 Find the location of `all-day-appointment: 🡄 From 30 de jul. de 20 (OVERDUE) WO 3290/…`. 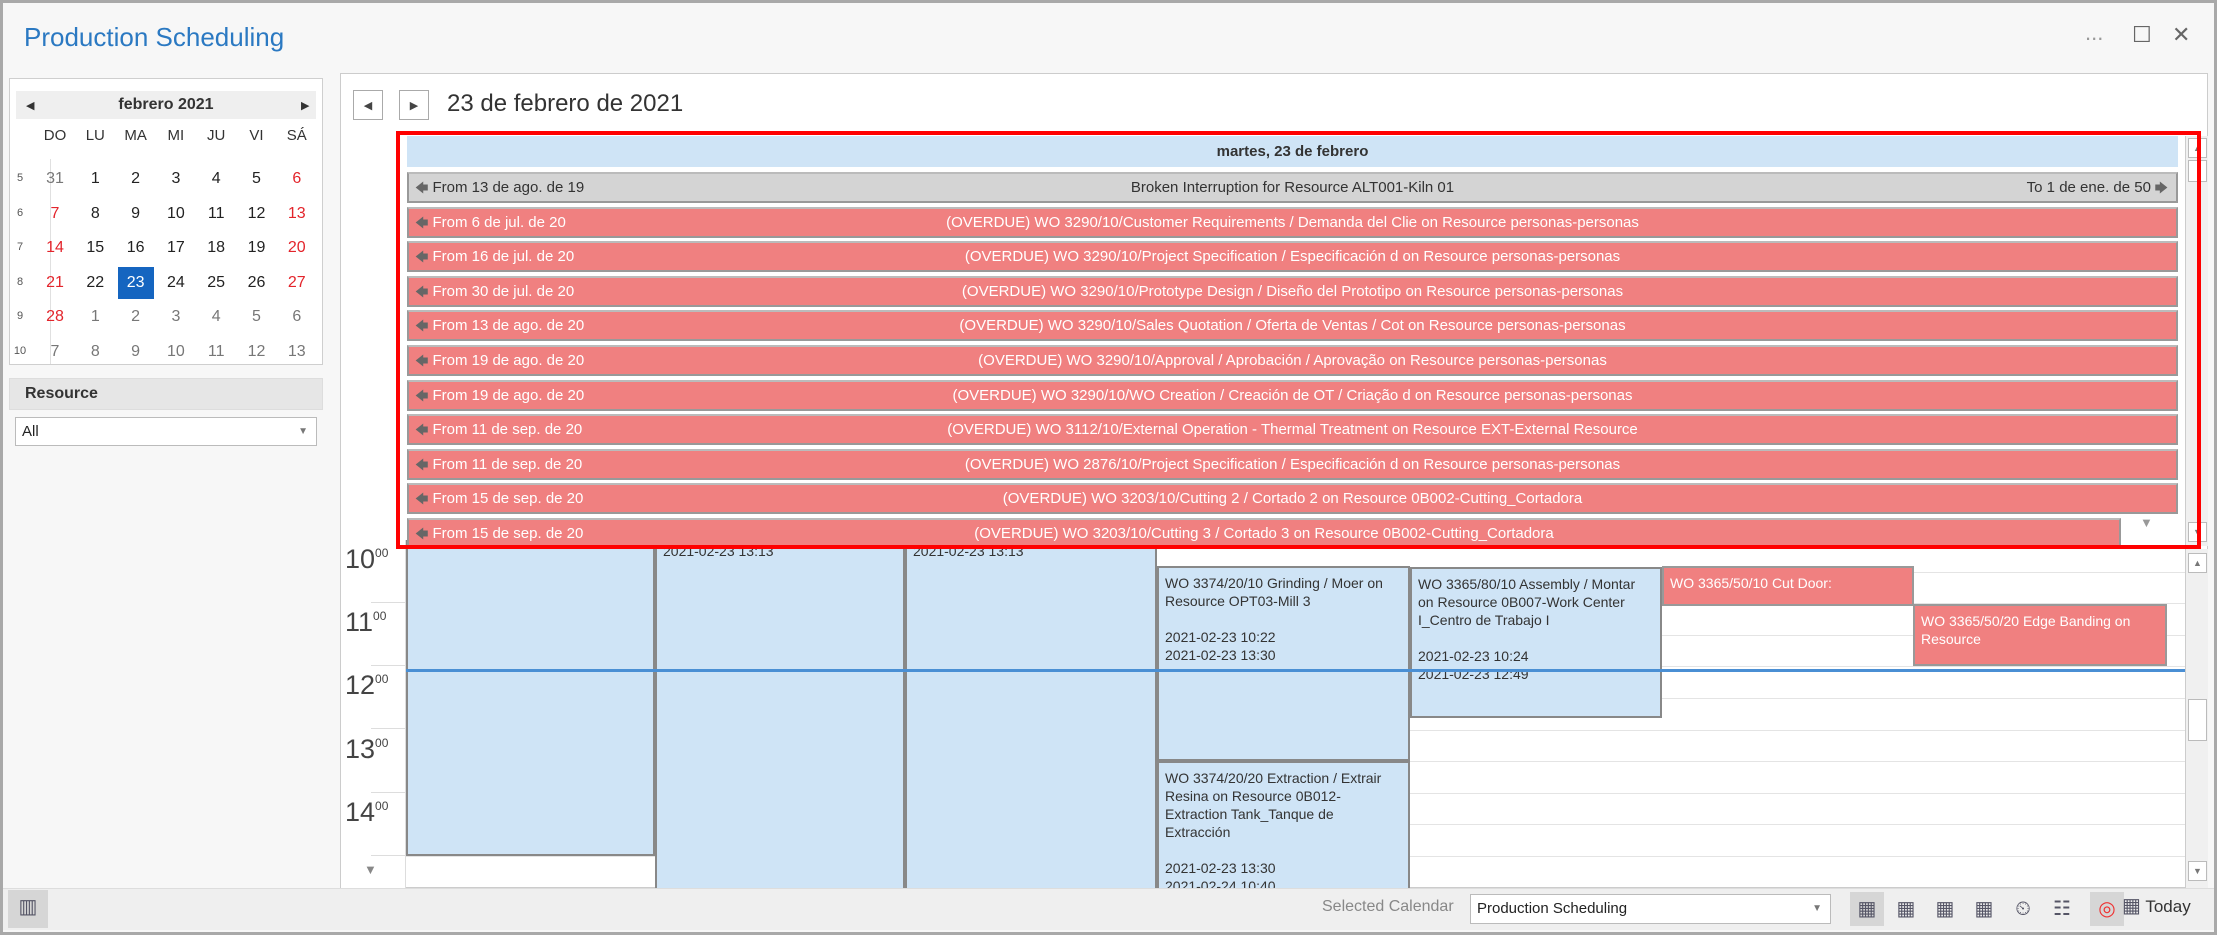

all-day-appointment: 🡄 From 30 de jul. de 20 (OVERDUE) WO 3290/… is located at coordinates (1292, 291).